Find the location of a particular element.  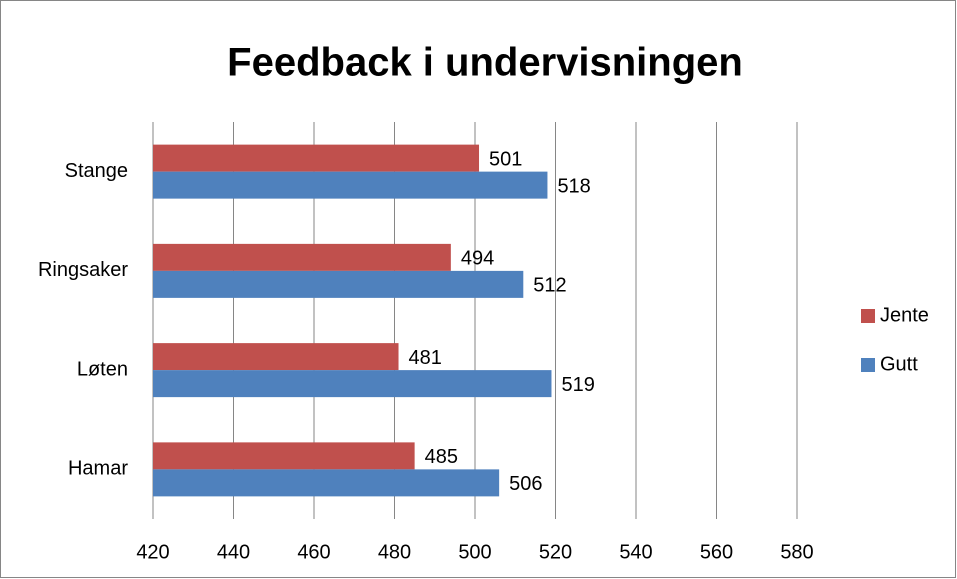

x-tick-label: 520 is located at coordinates (555, 552).